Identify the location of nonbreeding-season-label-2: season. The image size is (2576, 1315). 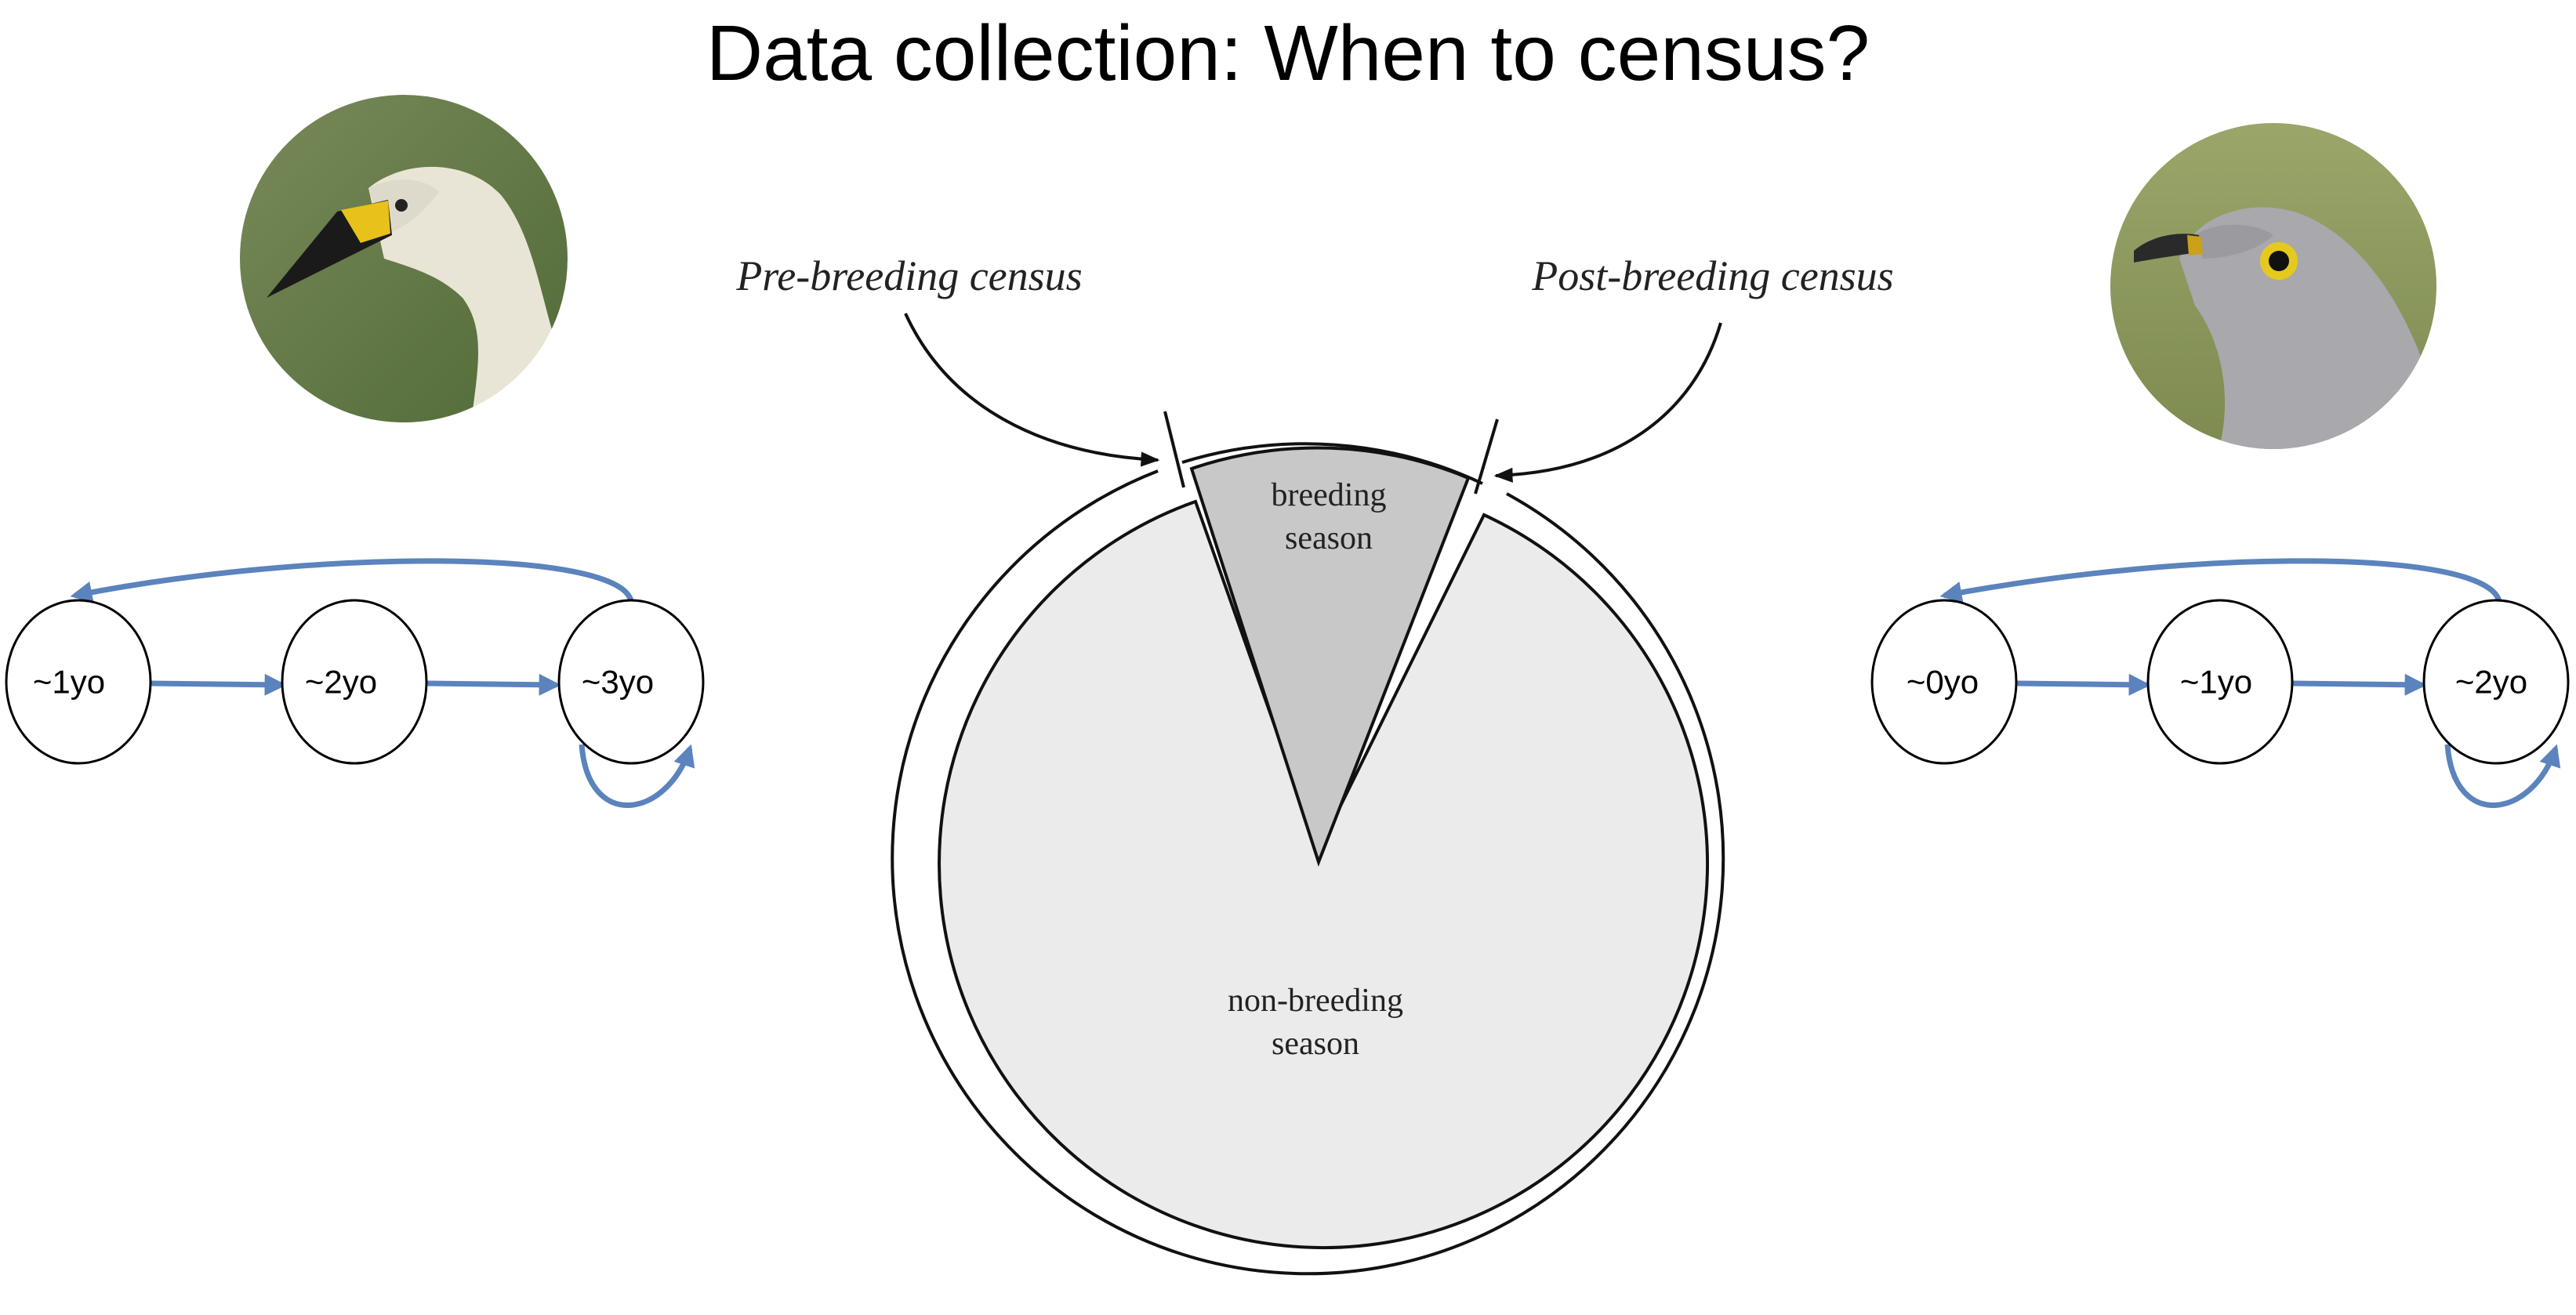
(1316, 1044).